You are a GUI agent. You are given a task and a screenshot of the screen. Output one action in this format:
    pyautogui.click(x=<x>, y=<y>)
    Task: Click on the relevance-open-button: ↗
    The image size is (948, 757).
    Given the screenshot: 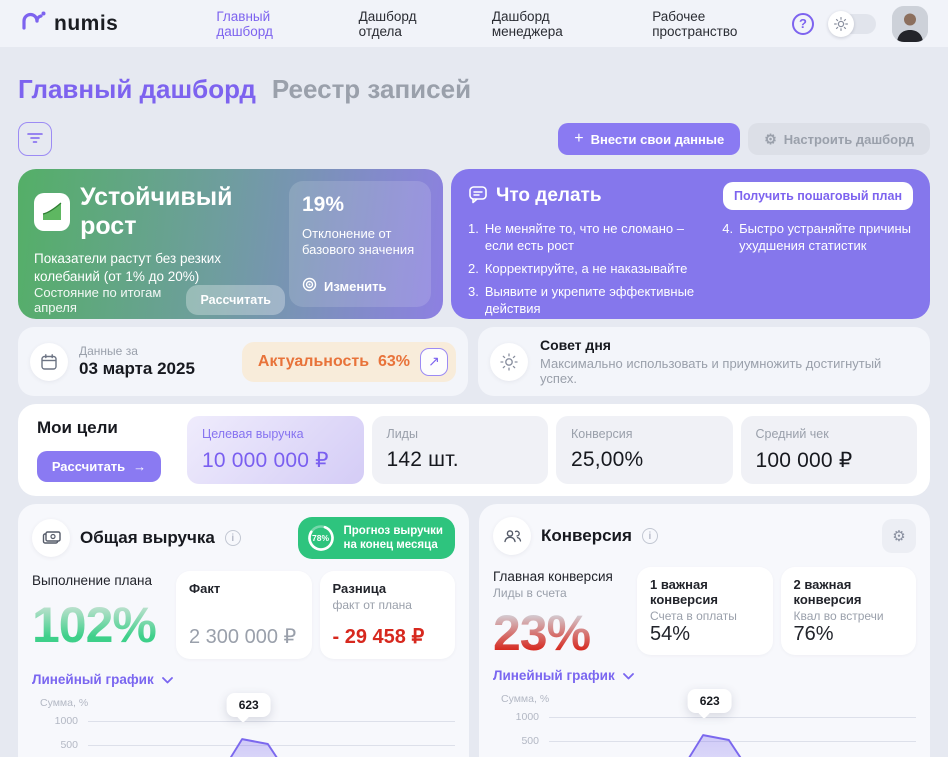 What is the action you would take?
    pyautogui.click(x=434, y=361)
    